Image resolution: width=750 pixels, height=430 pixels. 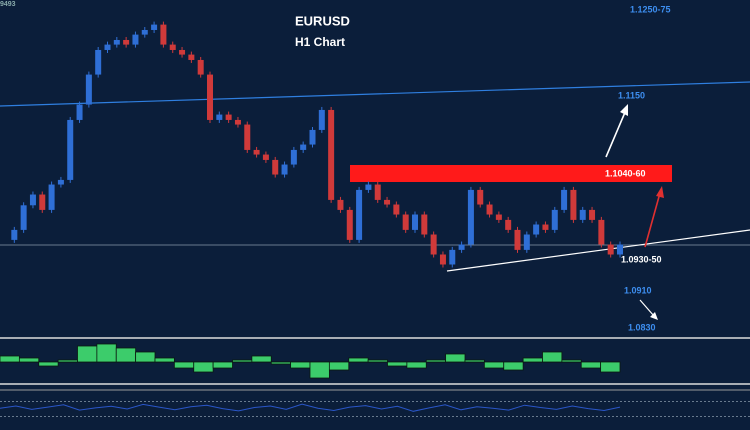 What do you see at coordinates (642, 327) in the screenshot?
I see `annotation: 1.0830` at bounding box center [642, 327].